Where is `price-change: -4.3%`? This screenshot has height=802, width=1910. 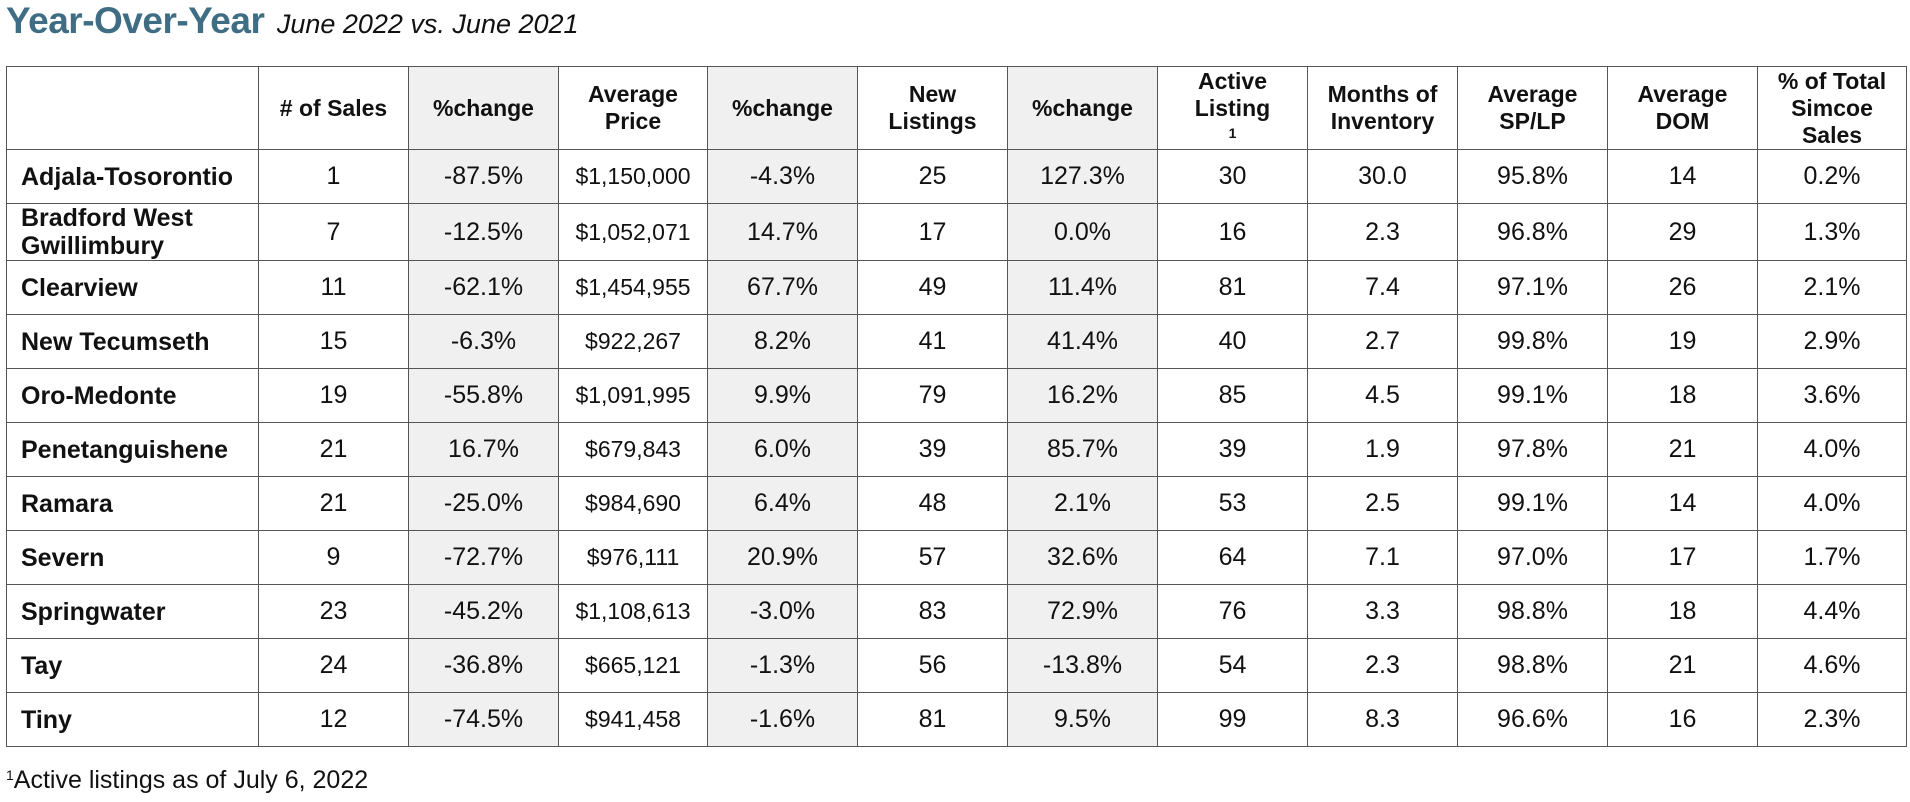
price-change: -4.3% is located at coordinates (782, 176).